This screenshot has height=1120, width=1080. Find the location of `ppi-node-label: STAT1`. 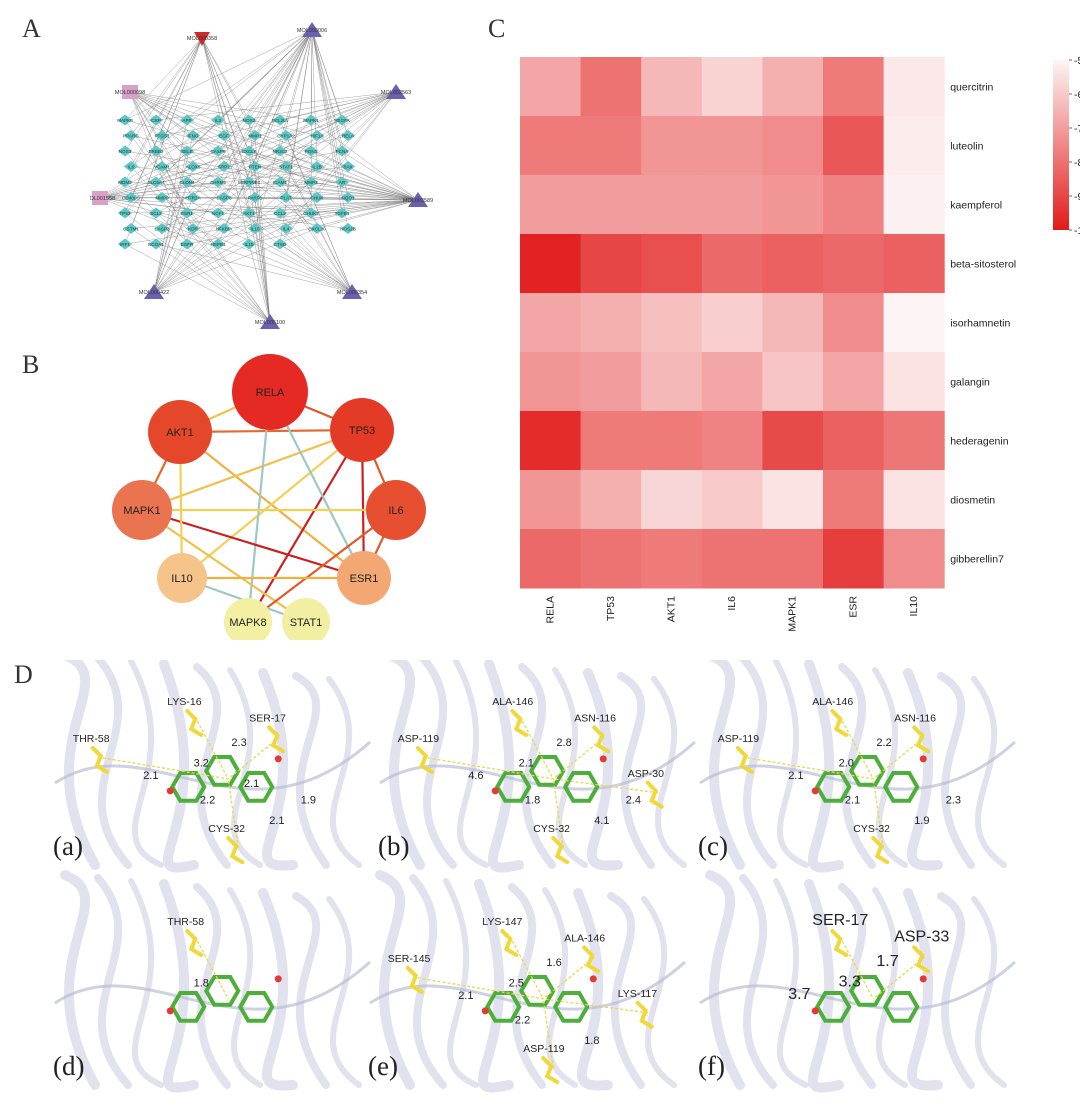

ppi-node-label: STAT1 is located at coordinates (306, 623).